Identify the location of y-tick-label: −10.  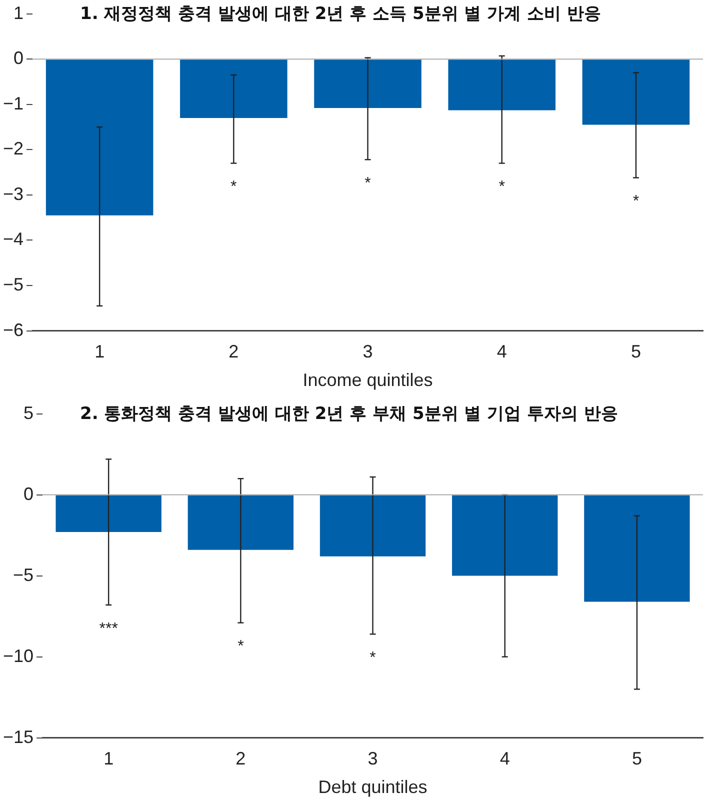
(18, 656).